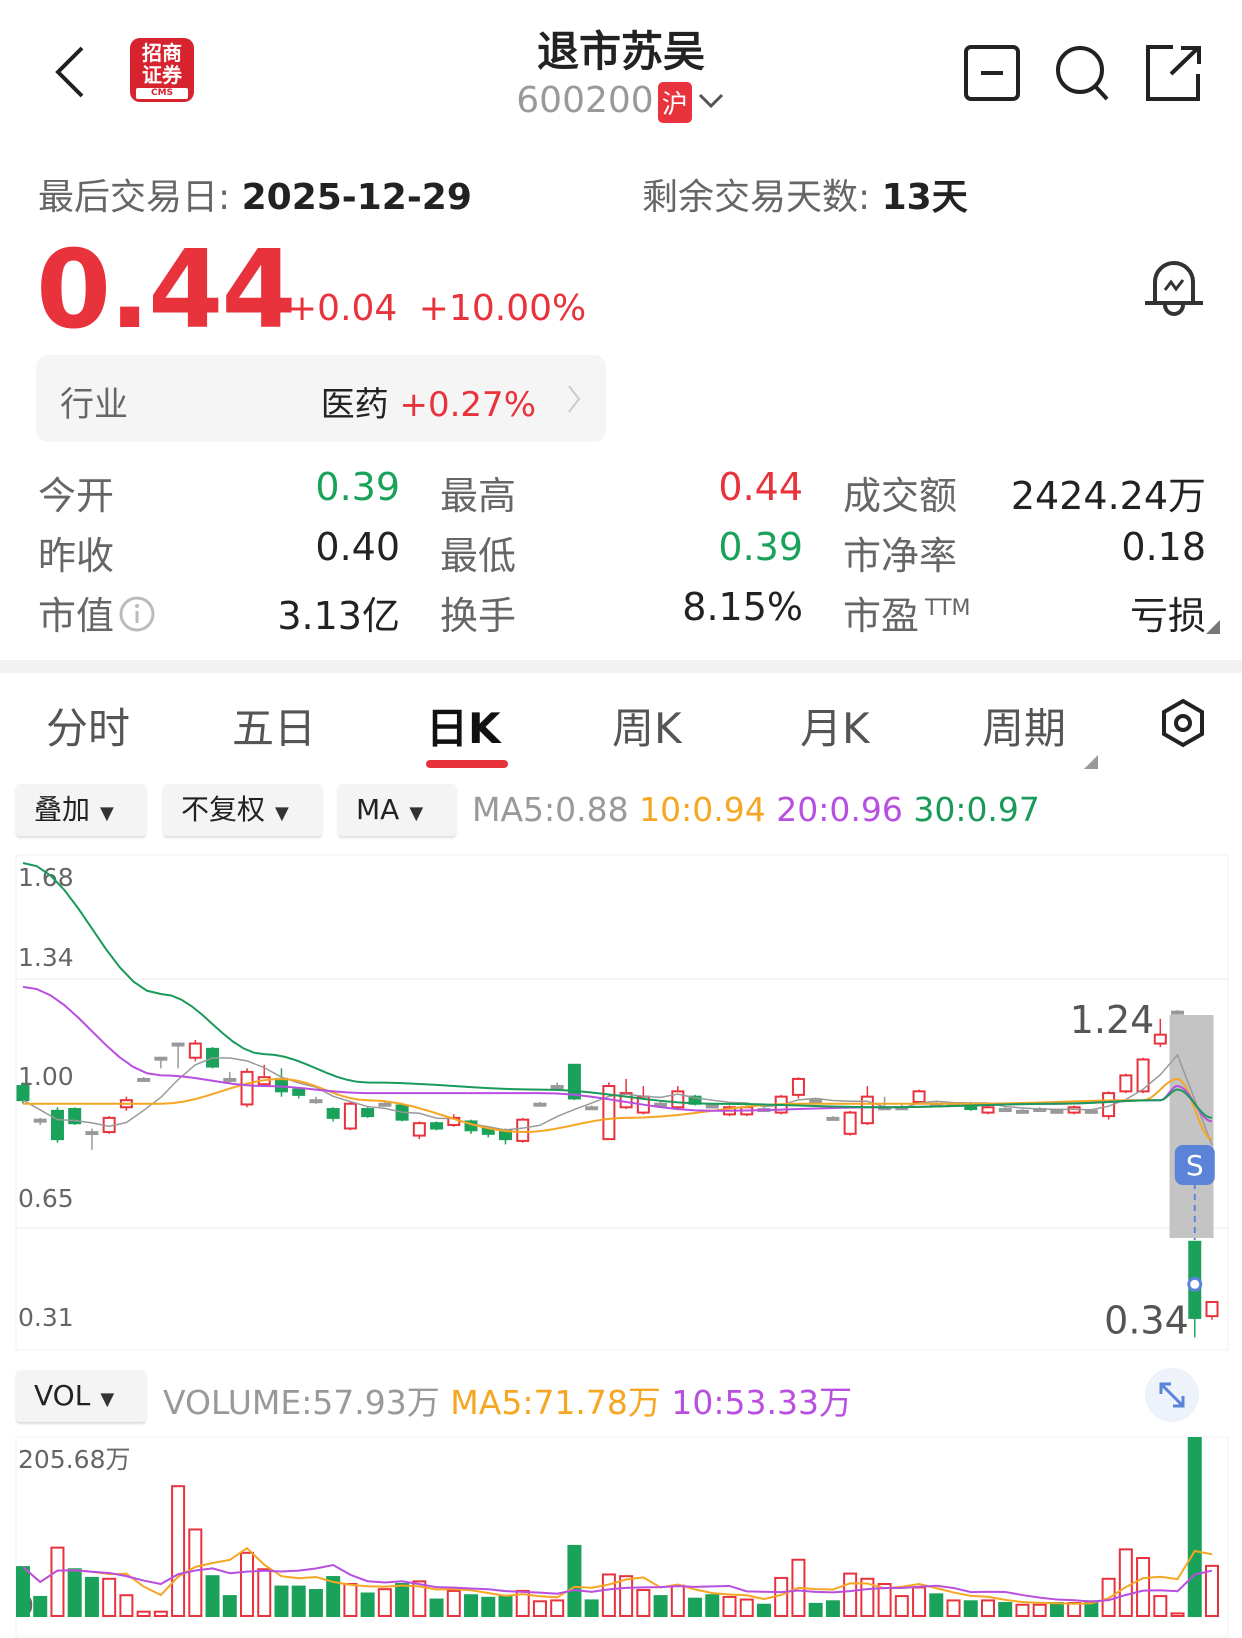 The height and width of the screenshot is (1638, 1242). What do you see at coordinates (478, 496) in the screenshot?
I see `stat-label: 最高` at bounding box center [478, 496].